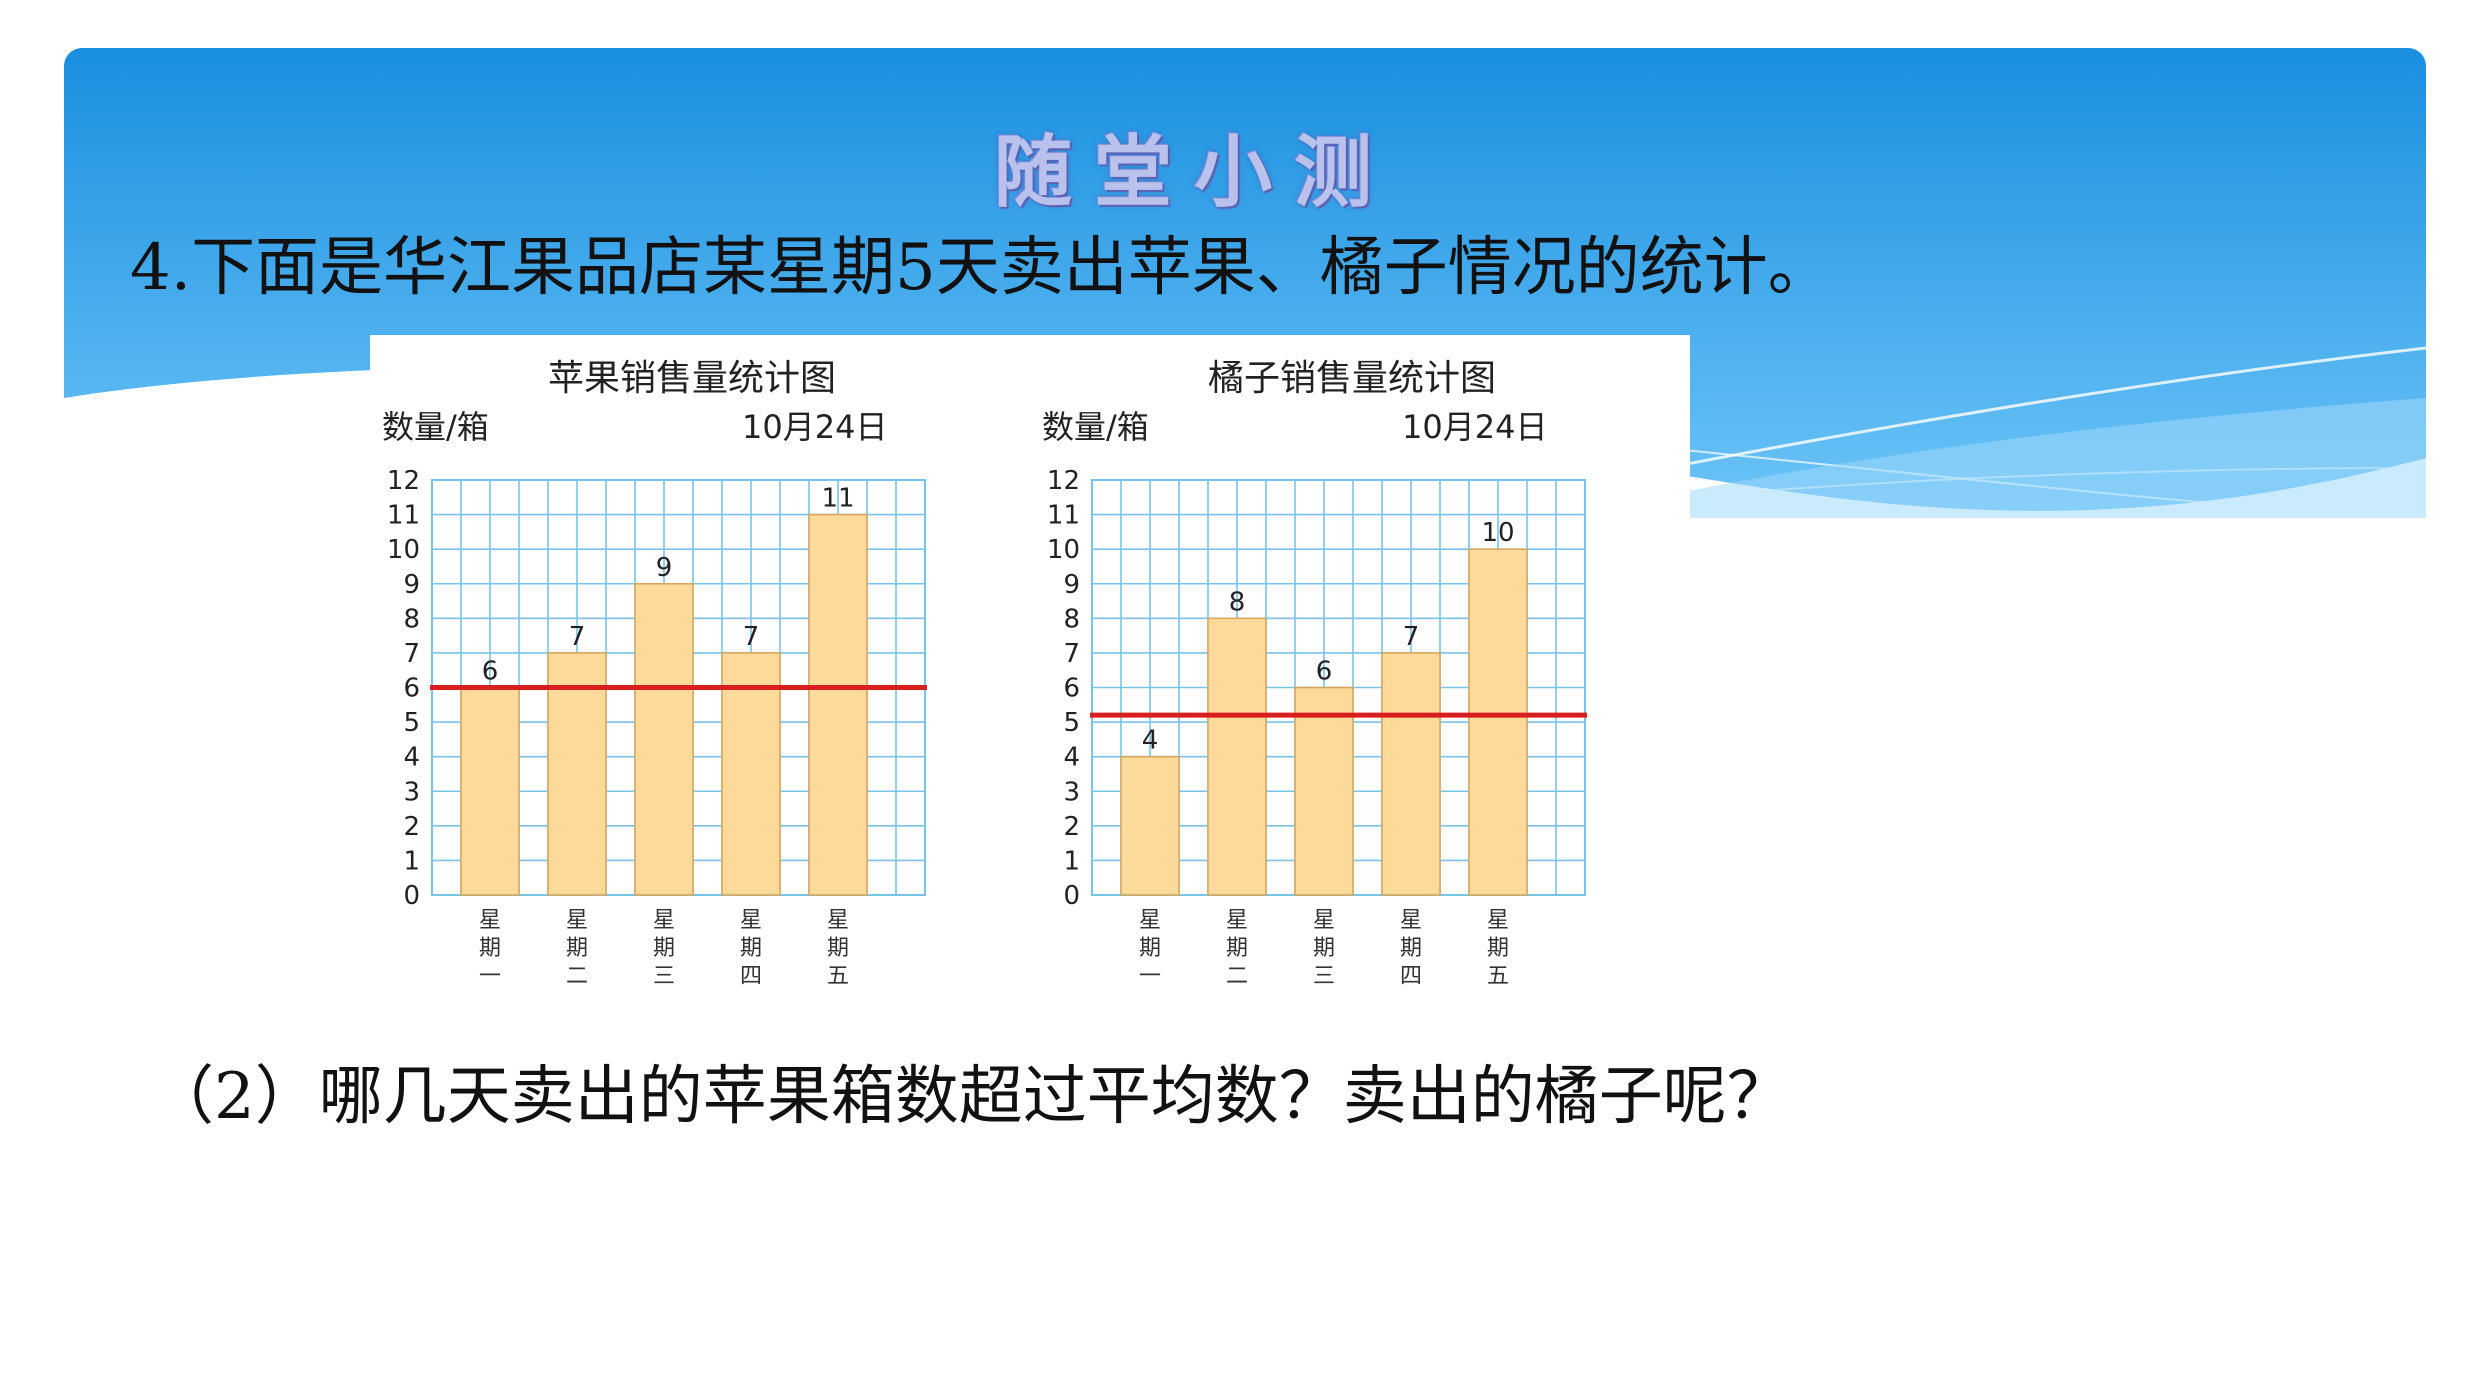 The height and width of the screenshot is (1396, 2480). What do you see at coordinates (981, 268) in the screenshot?
I see `question-text: 4.下面是华江果品店某星期5天卖出苹果、橘子情况的统计。` at bounding box center [981, 268].